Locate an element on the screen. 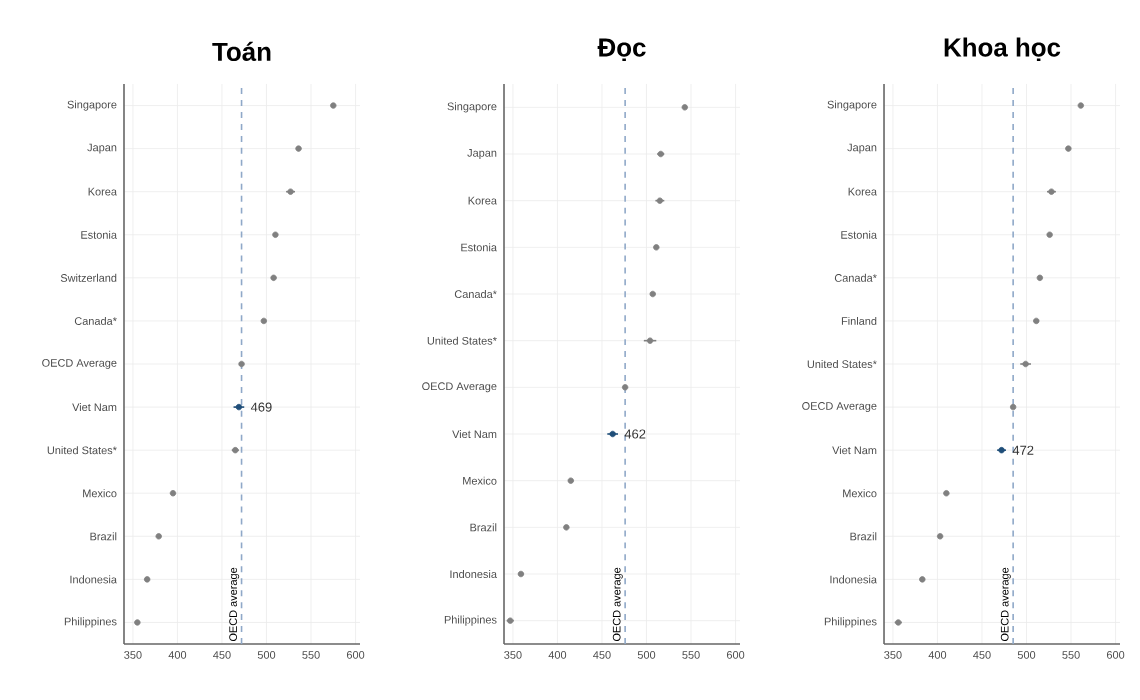 Image resolution: width=1140 pixels, height=700 pixels. chart-title: Khoa học is located at coordinates (1002, 49).